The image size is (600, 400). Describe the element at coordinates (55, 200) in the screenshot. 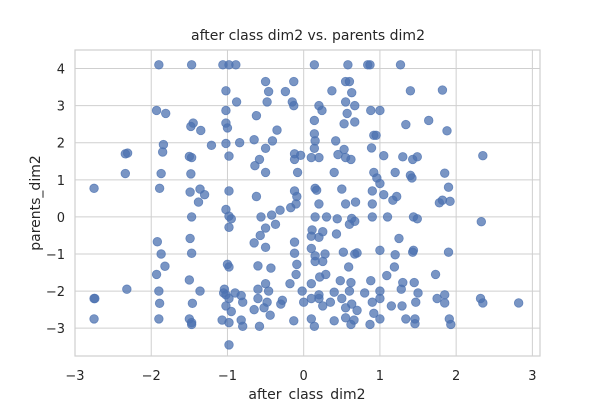

I see `y-tick-labels: −3 −2 −1 0 1 2 3 4` at that location.